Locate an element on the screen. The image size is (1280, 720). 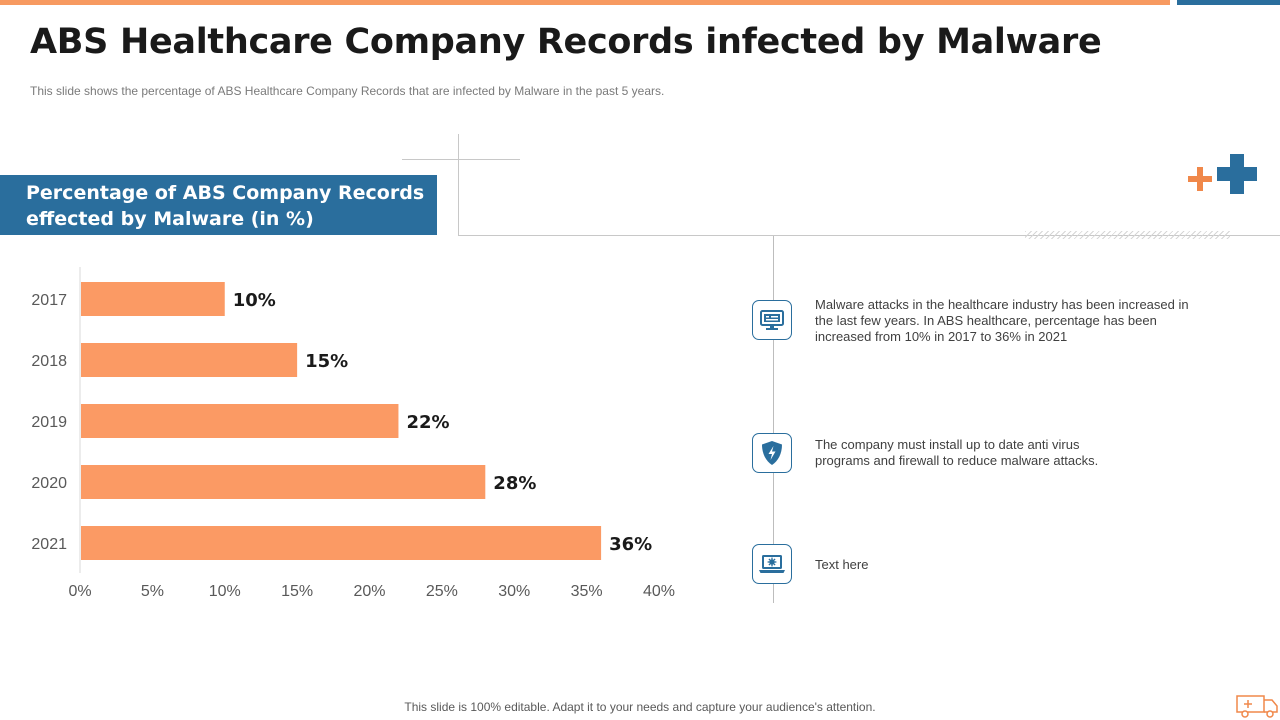
x-tick-label-10: 10% is located at coordinates (225, 591).